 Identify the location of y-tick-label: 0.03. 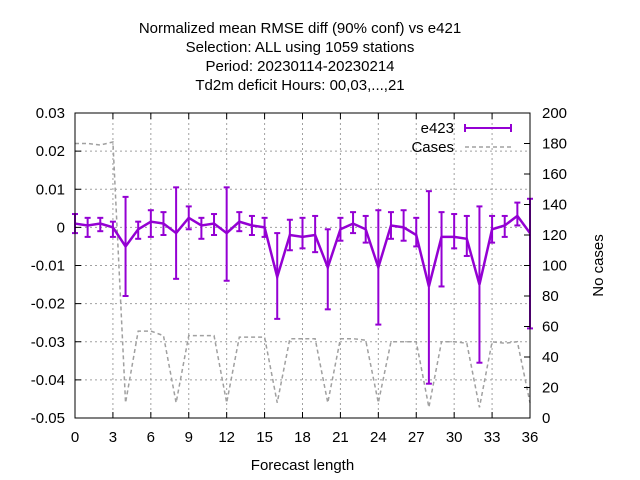
(50, 113).